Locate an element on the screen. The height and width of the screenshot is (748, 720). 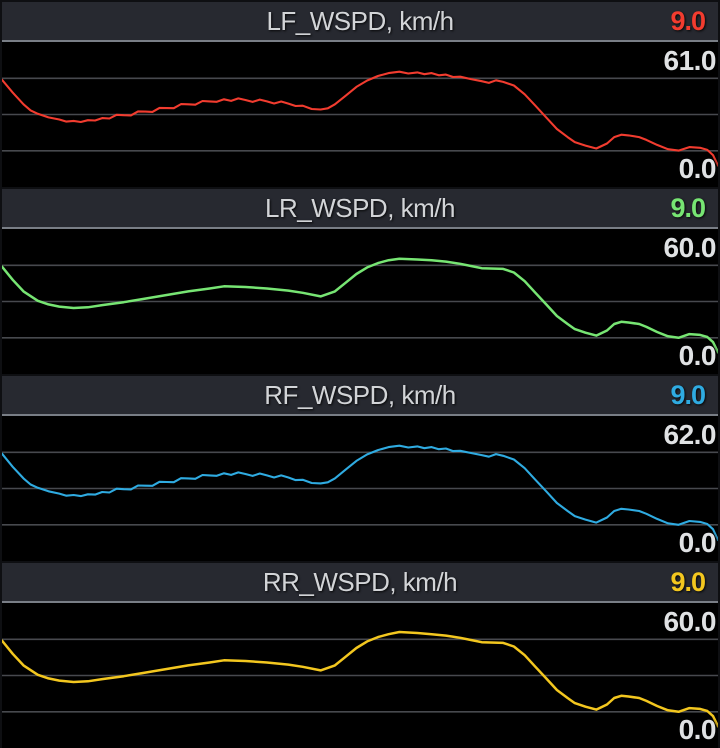
chart-header: LR_WSPD, km/h 9.0 is located at coordinates (360, 208).